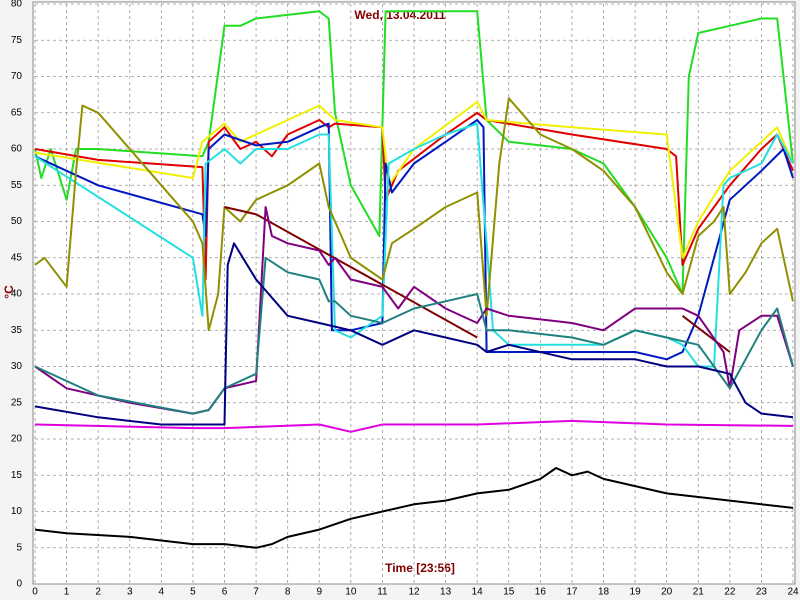 The height and width of the screenshot is (600, 800). What do you see at coordinates (17, 40) in the screenshot?
I see `y-tick-label: 75` at bounding box center [17, 40].